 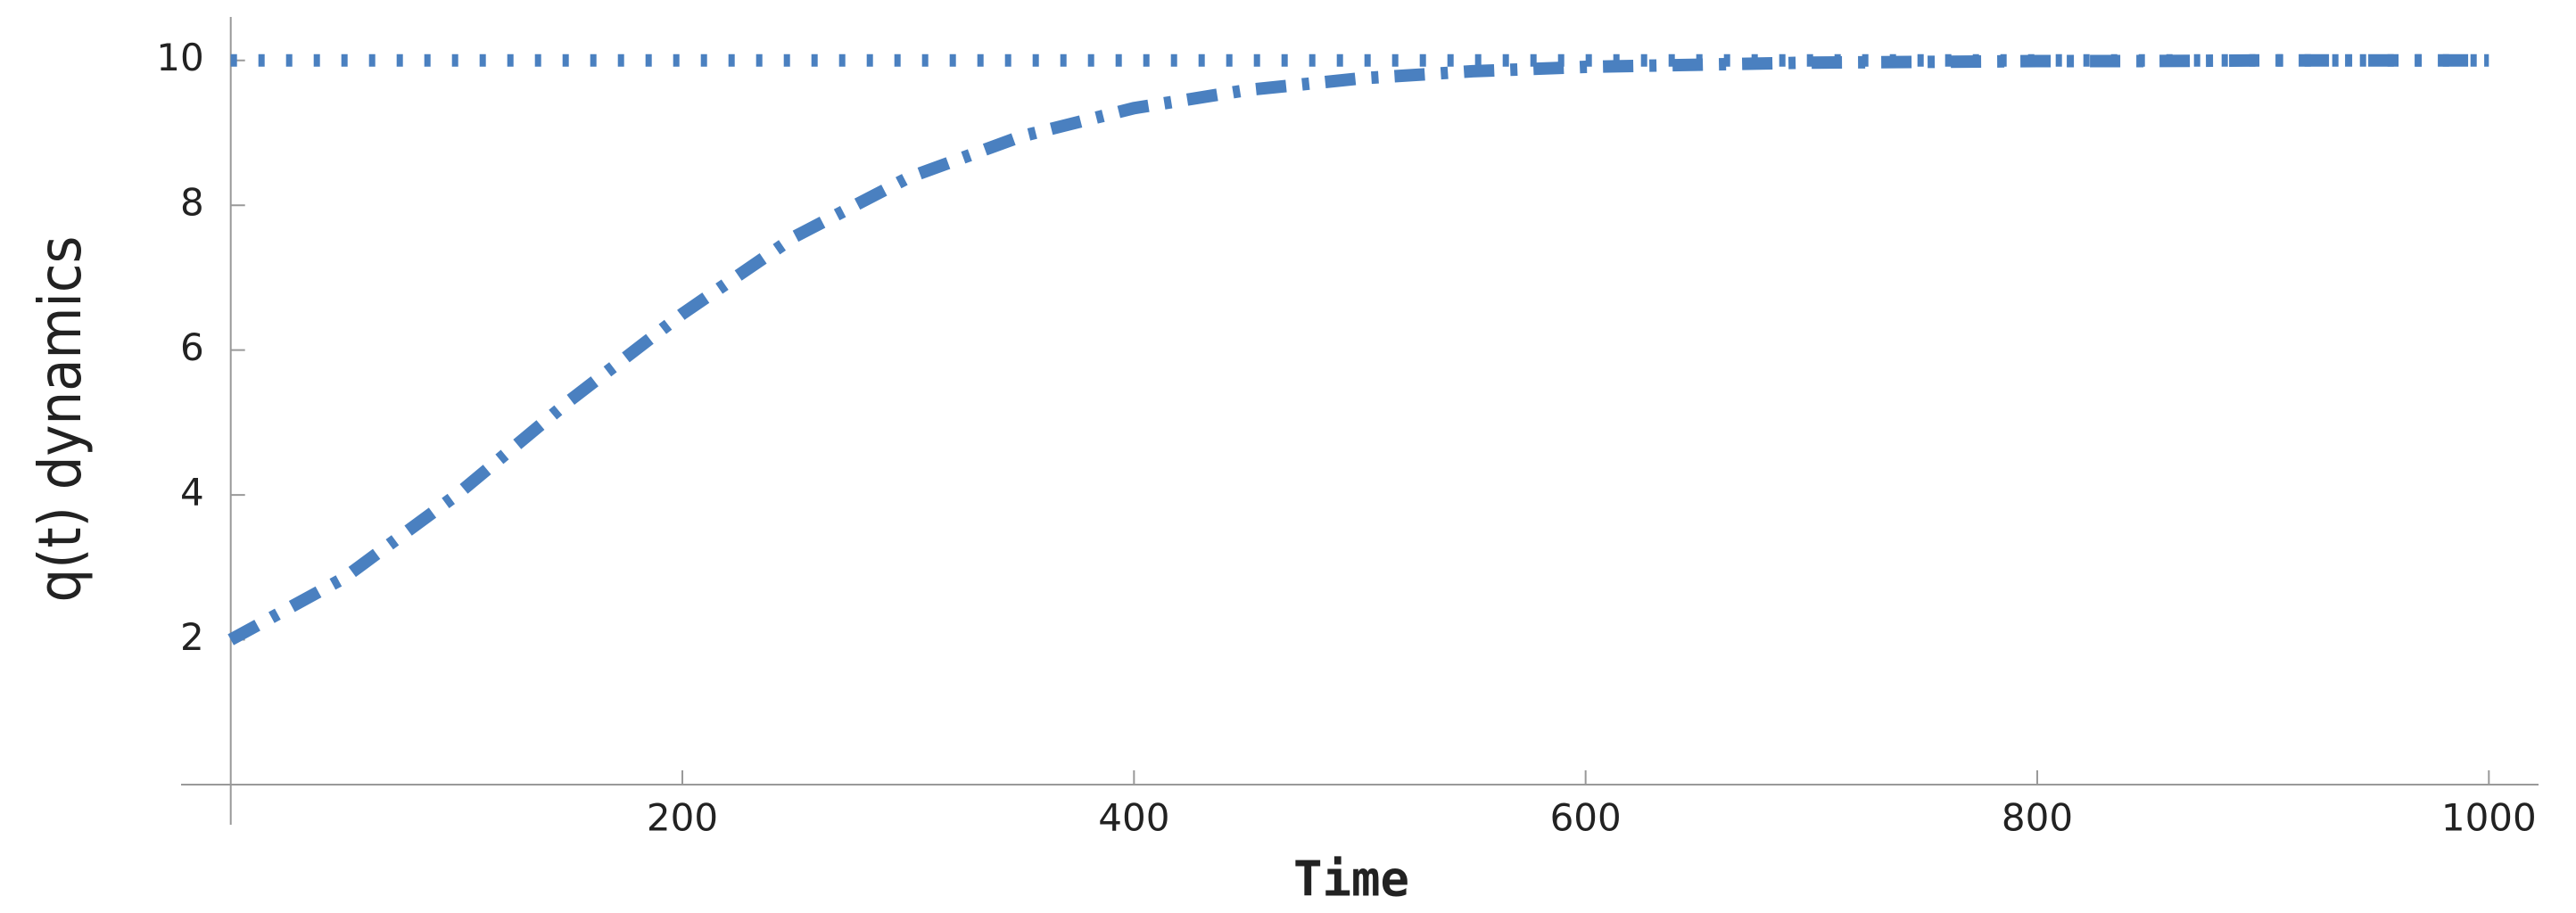 What do you see at coordinates (2489, 818) in the screenshot?
I see `x-tick-label: 1000` at bounding box center [2489, 818].